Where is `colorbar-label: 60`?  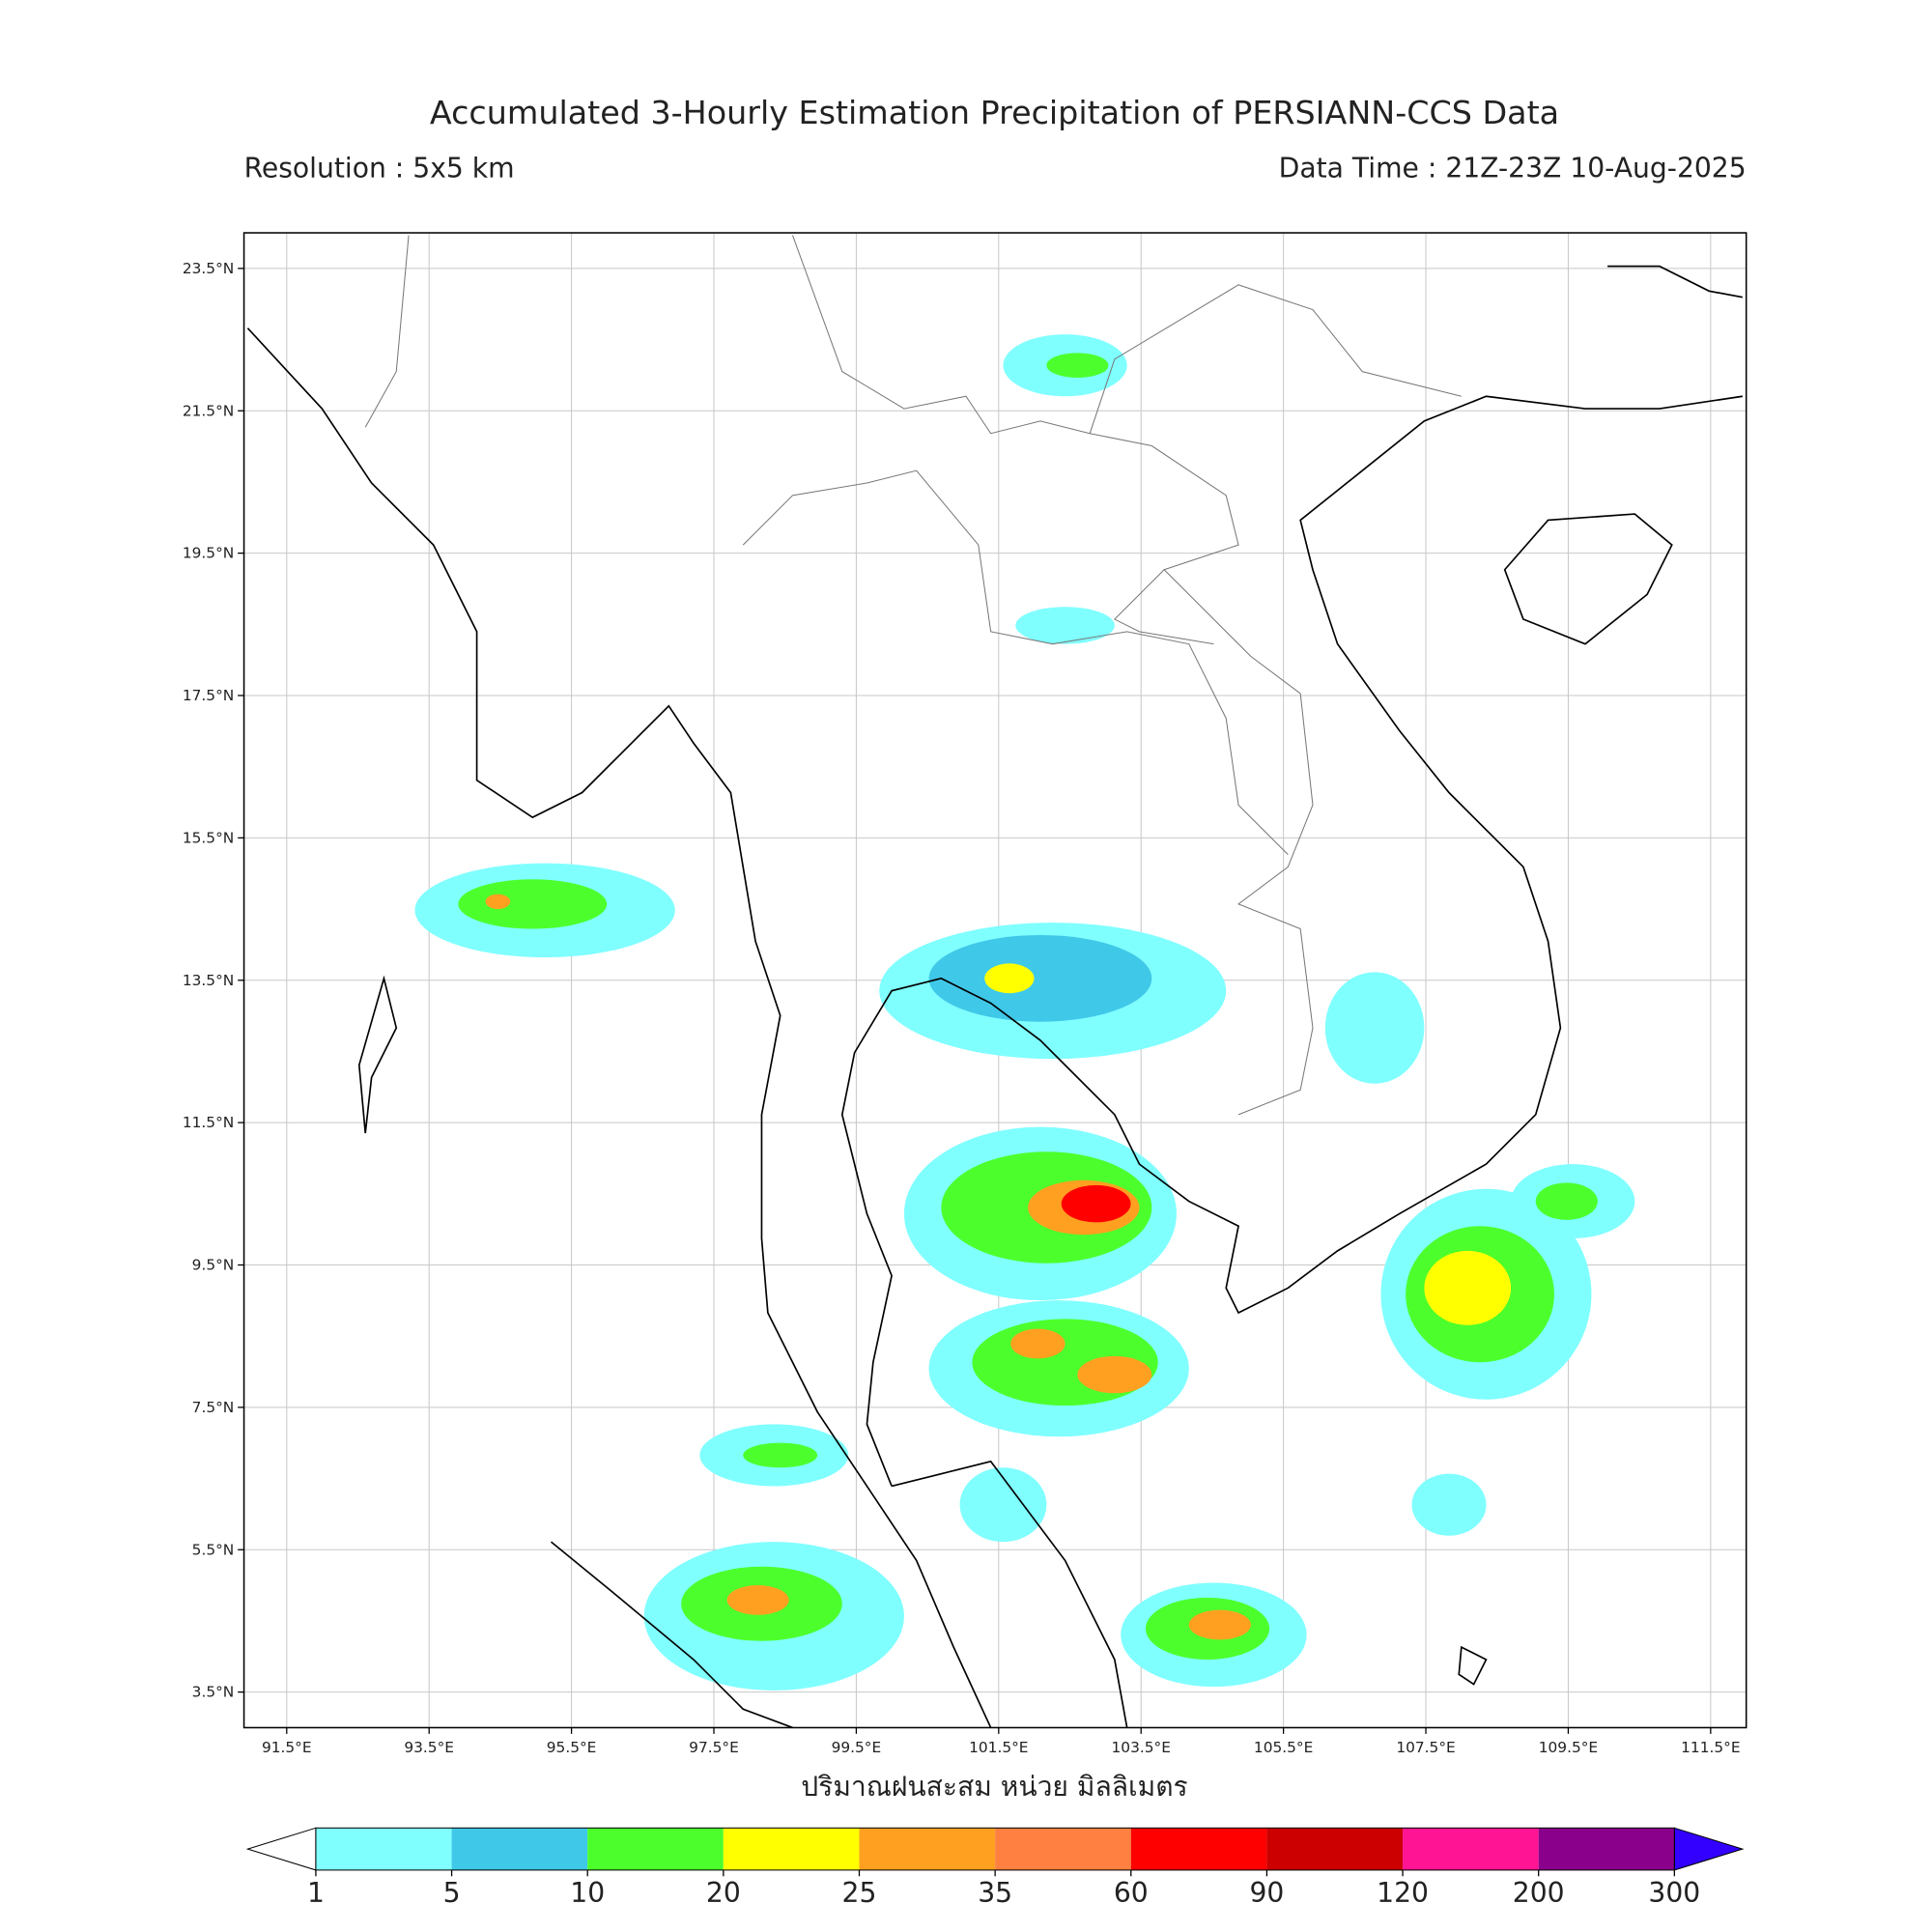 colorbar-label: 60 is located at coordinates (1131, 1893).